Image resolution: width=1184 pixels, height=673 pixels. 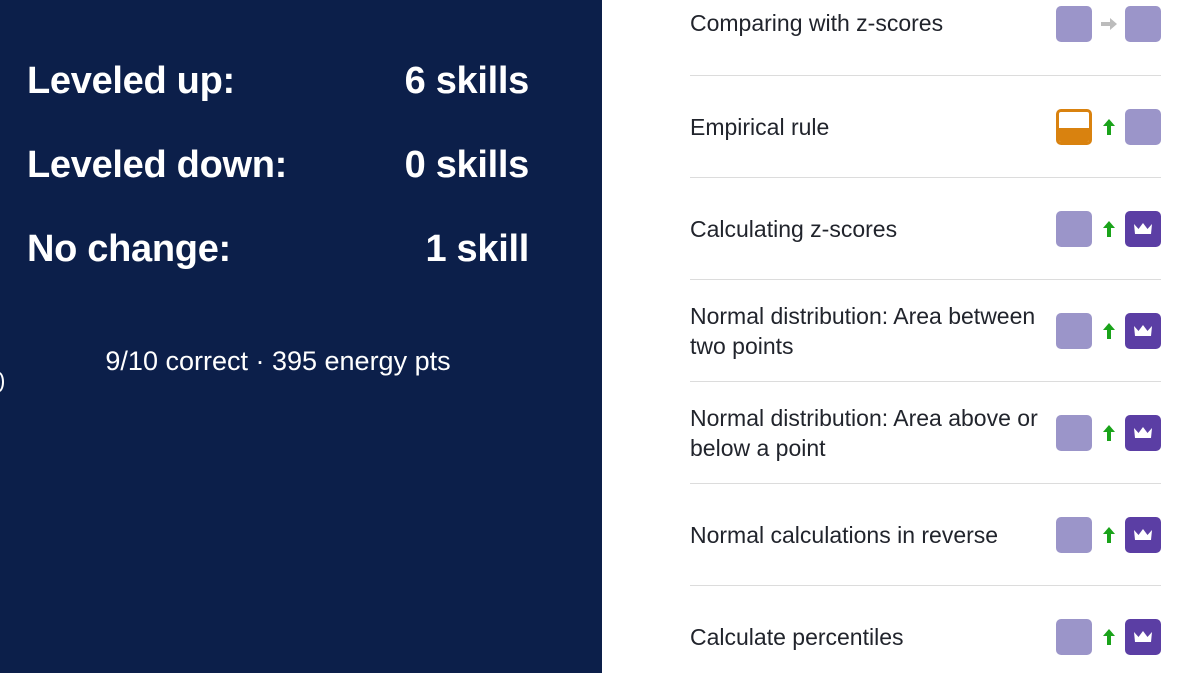 What do you see at coordinates (278, 361) in the screenshot?
I see `result-summary: 9/10 correct · 395 energy pts` at bounding box center [278, 361].